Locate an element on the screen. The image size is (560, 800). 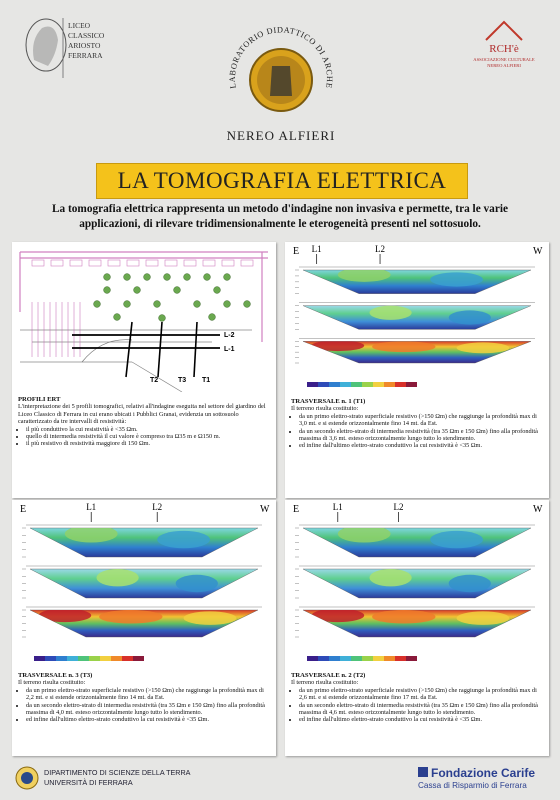
title: LA TOMOGRAFIA ELETTRICA is located at coordinates (282, 181).